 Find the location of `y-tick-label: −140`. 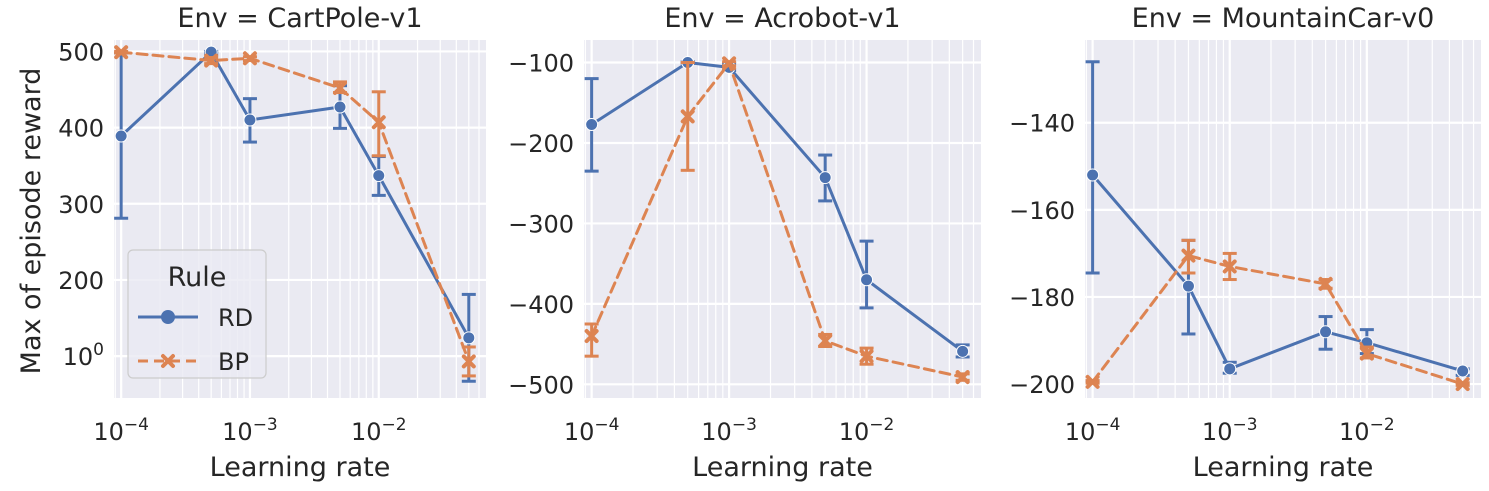

y-tick-label: −140 is located at coordinates (1042, 124).